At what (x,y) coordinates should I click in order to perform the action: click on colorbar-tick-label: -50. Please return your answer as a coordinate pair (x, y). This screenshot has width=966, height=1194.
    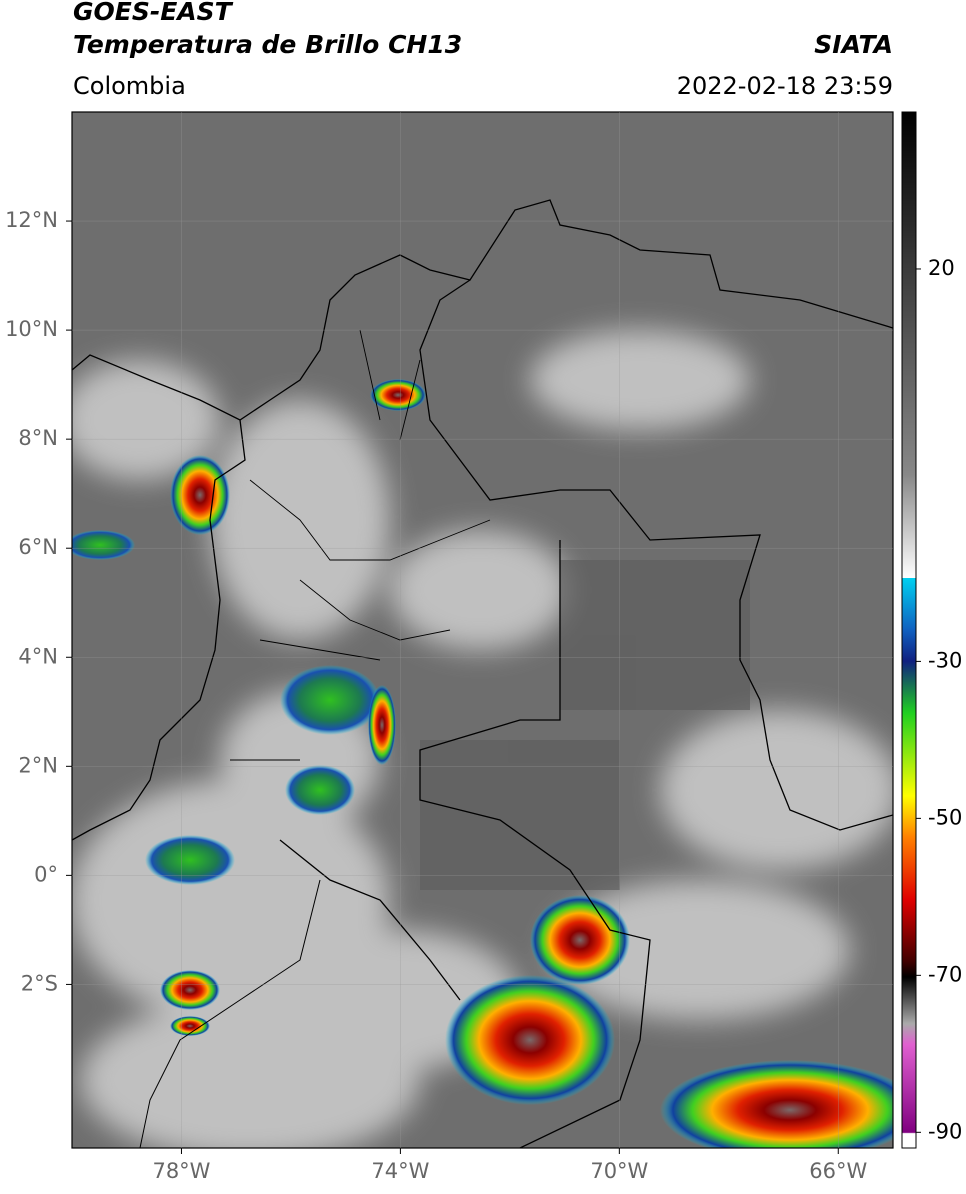
    Looking at the image, I should click on (945, 817).